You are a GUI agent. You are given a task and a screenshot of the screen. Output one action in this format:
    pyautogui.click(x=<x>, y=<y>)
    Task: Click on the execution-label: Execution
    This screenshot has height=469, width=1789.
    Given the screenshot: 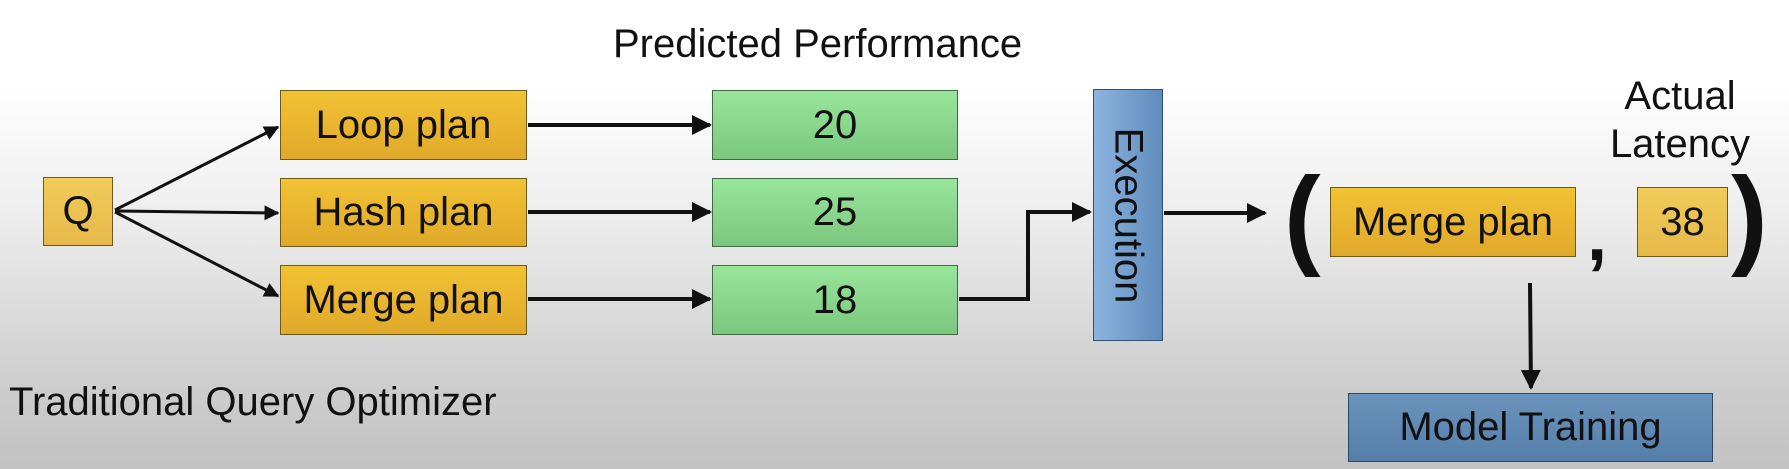 What is the action you would take?
    pyautogui.click(x=1128, y=215)
    